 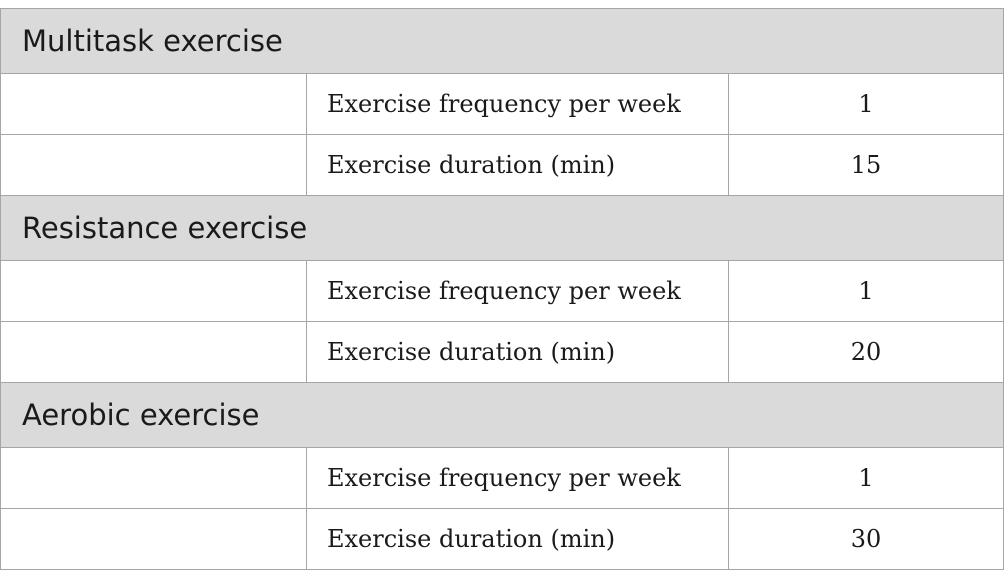 I want to click on table-row: Exercise duration (min) 30, so click(x=502, y=539).